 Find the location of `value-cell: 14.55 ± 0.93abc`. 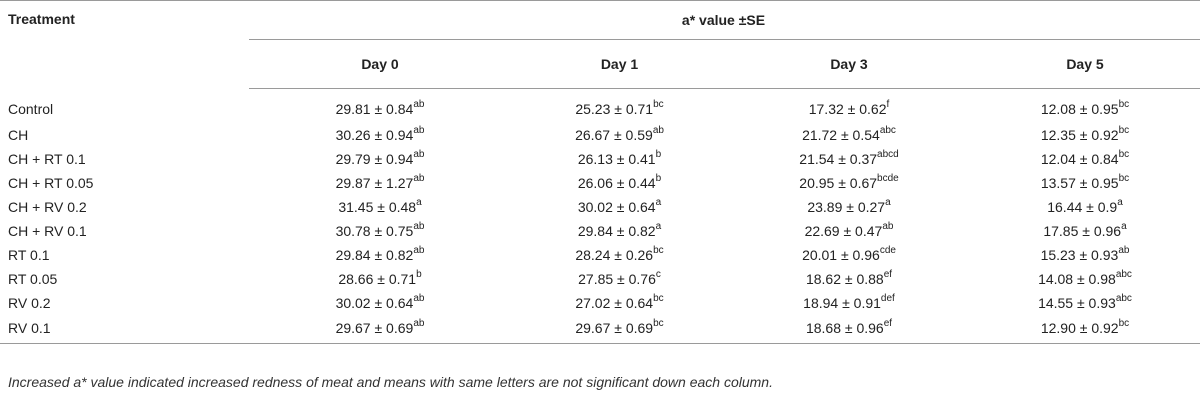

value-cell: 14.55 ± 0.93abc is located at coordinates (1085, 303).